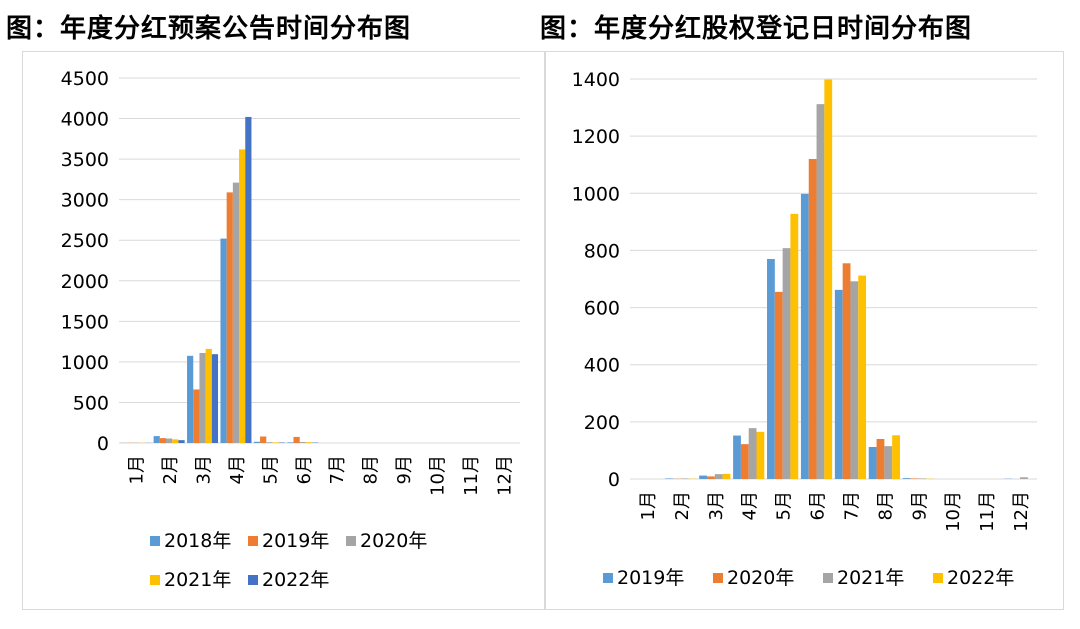 This screenshot has height=629, width=1080. Describe the element at coordinates (820, 291) in the screenshot. I see `right-bar-2021年-6月` at that location.